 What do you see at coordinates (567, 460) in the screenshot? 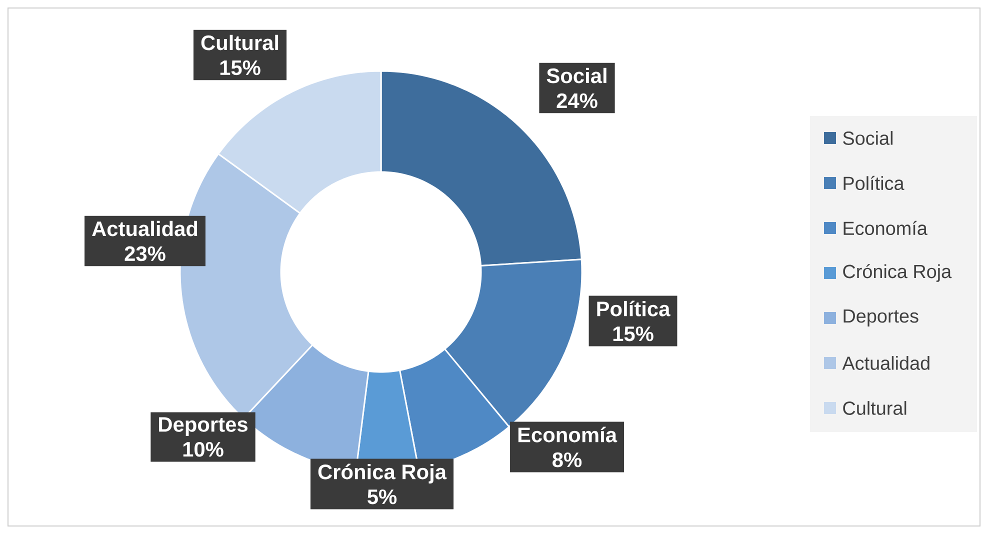
I see `data-label: 8%` at bounding box center [567, 460].